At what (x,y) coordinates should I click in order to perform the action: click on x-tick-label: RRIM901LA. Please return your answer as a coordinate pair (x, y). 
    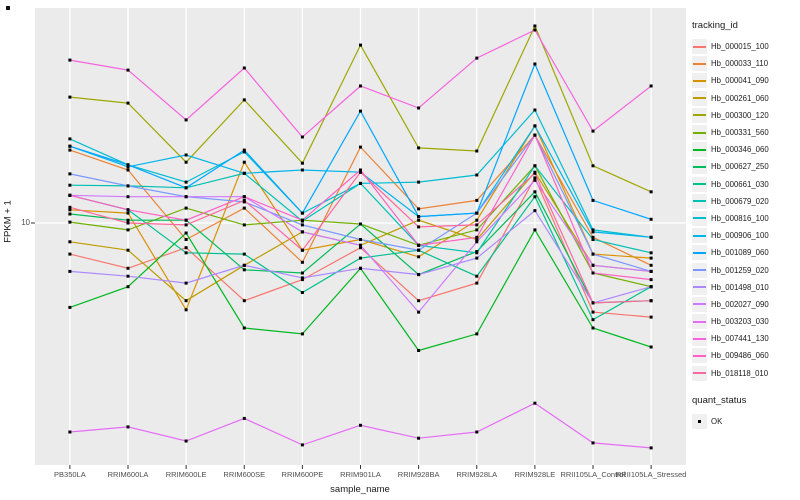
    Looking at the image, I should click on (360, 474).